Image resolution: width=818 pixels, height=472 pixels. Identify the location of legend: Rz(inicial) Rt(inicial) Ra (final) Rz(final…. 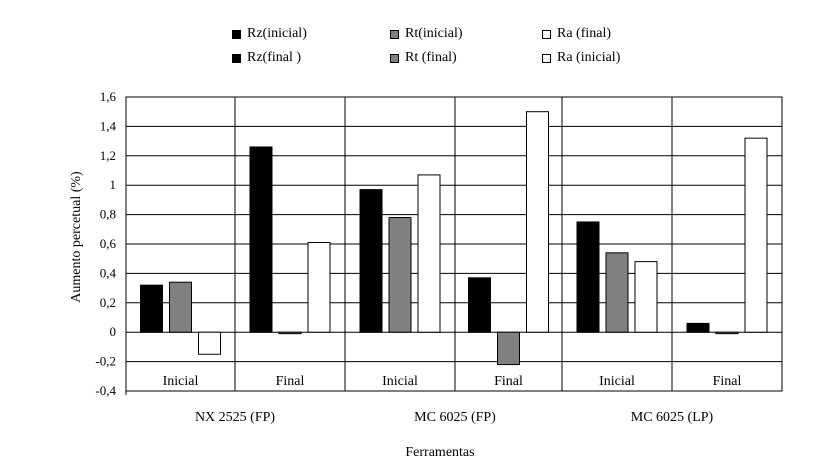
(452, 50).